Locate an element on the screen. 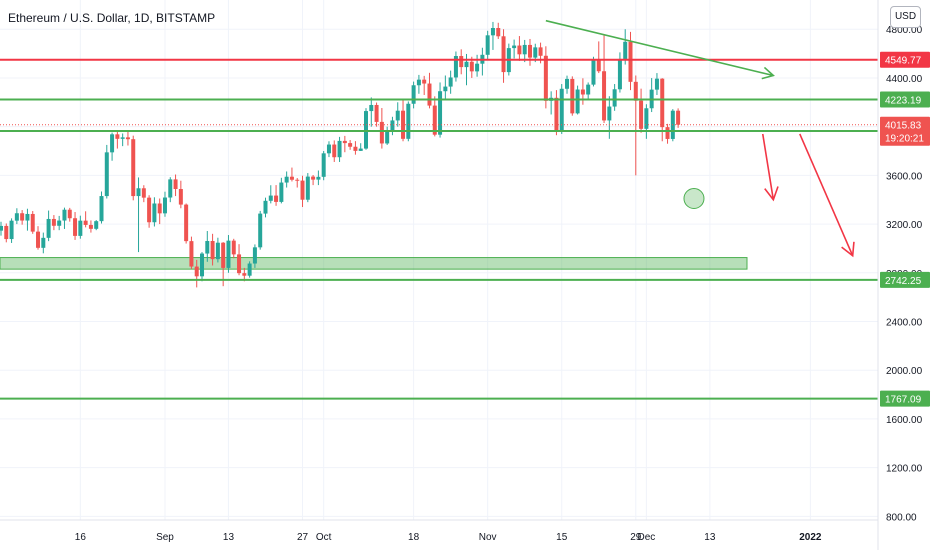 This screenshot has height=550, width=932. time-tick-label: Sep is located at coordinates (165, 537).